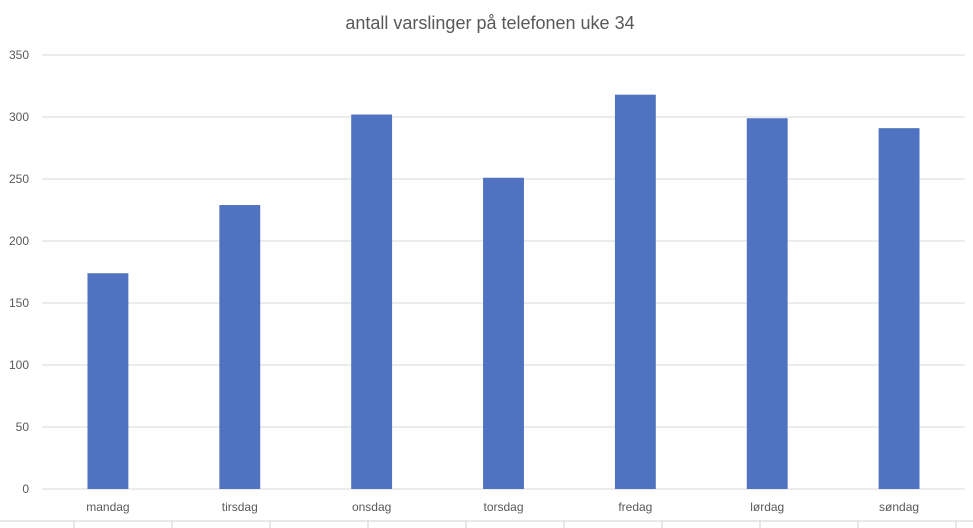 The width and height of the screenshot is (973, 528). Describe the element at coordinates (240, 507) in the screenshot. I see `x-tick-label: tirsdag` at that location.